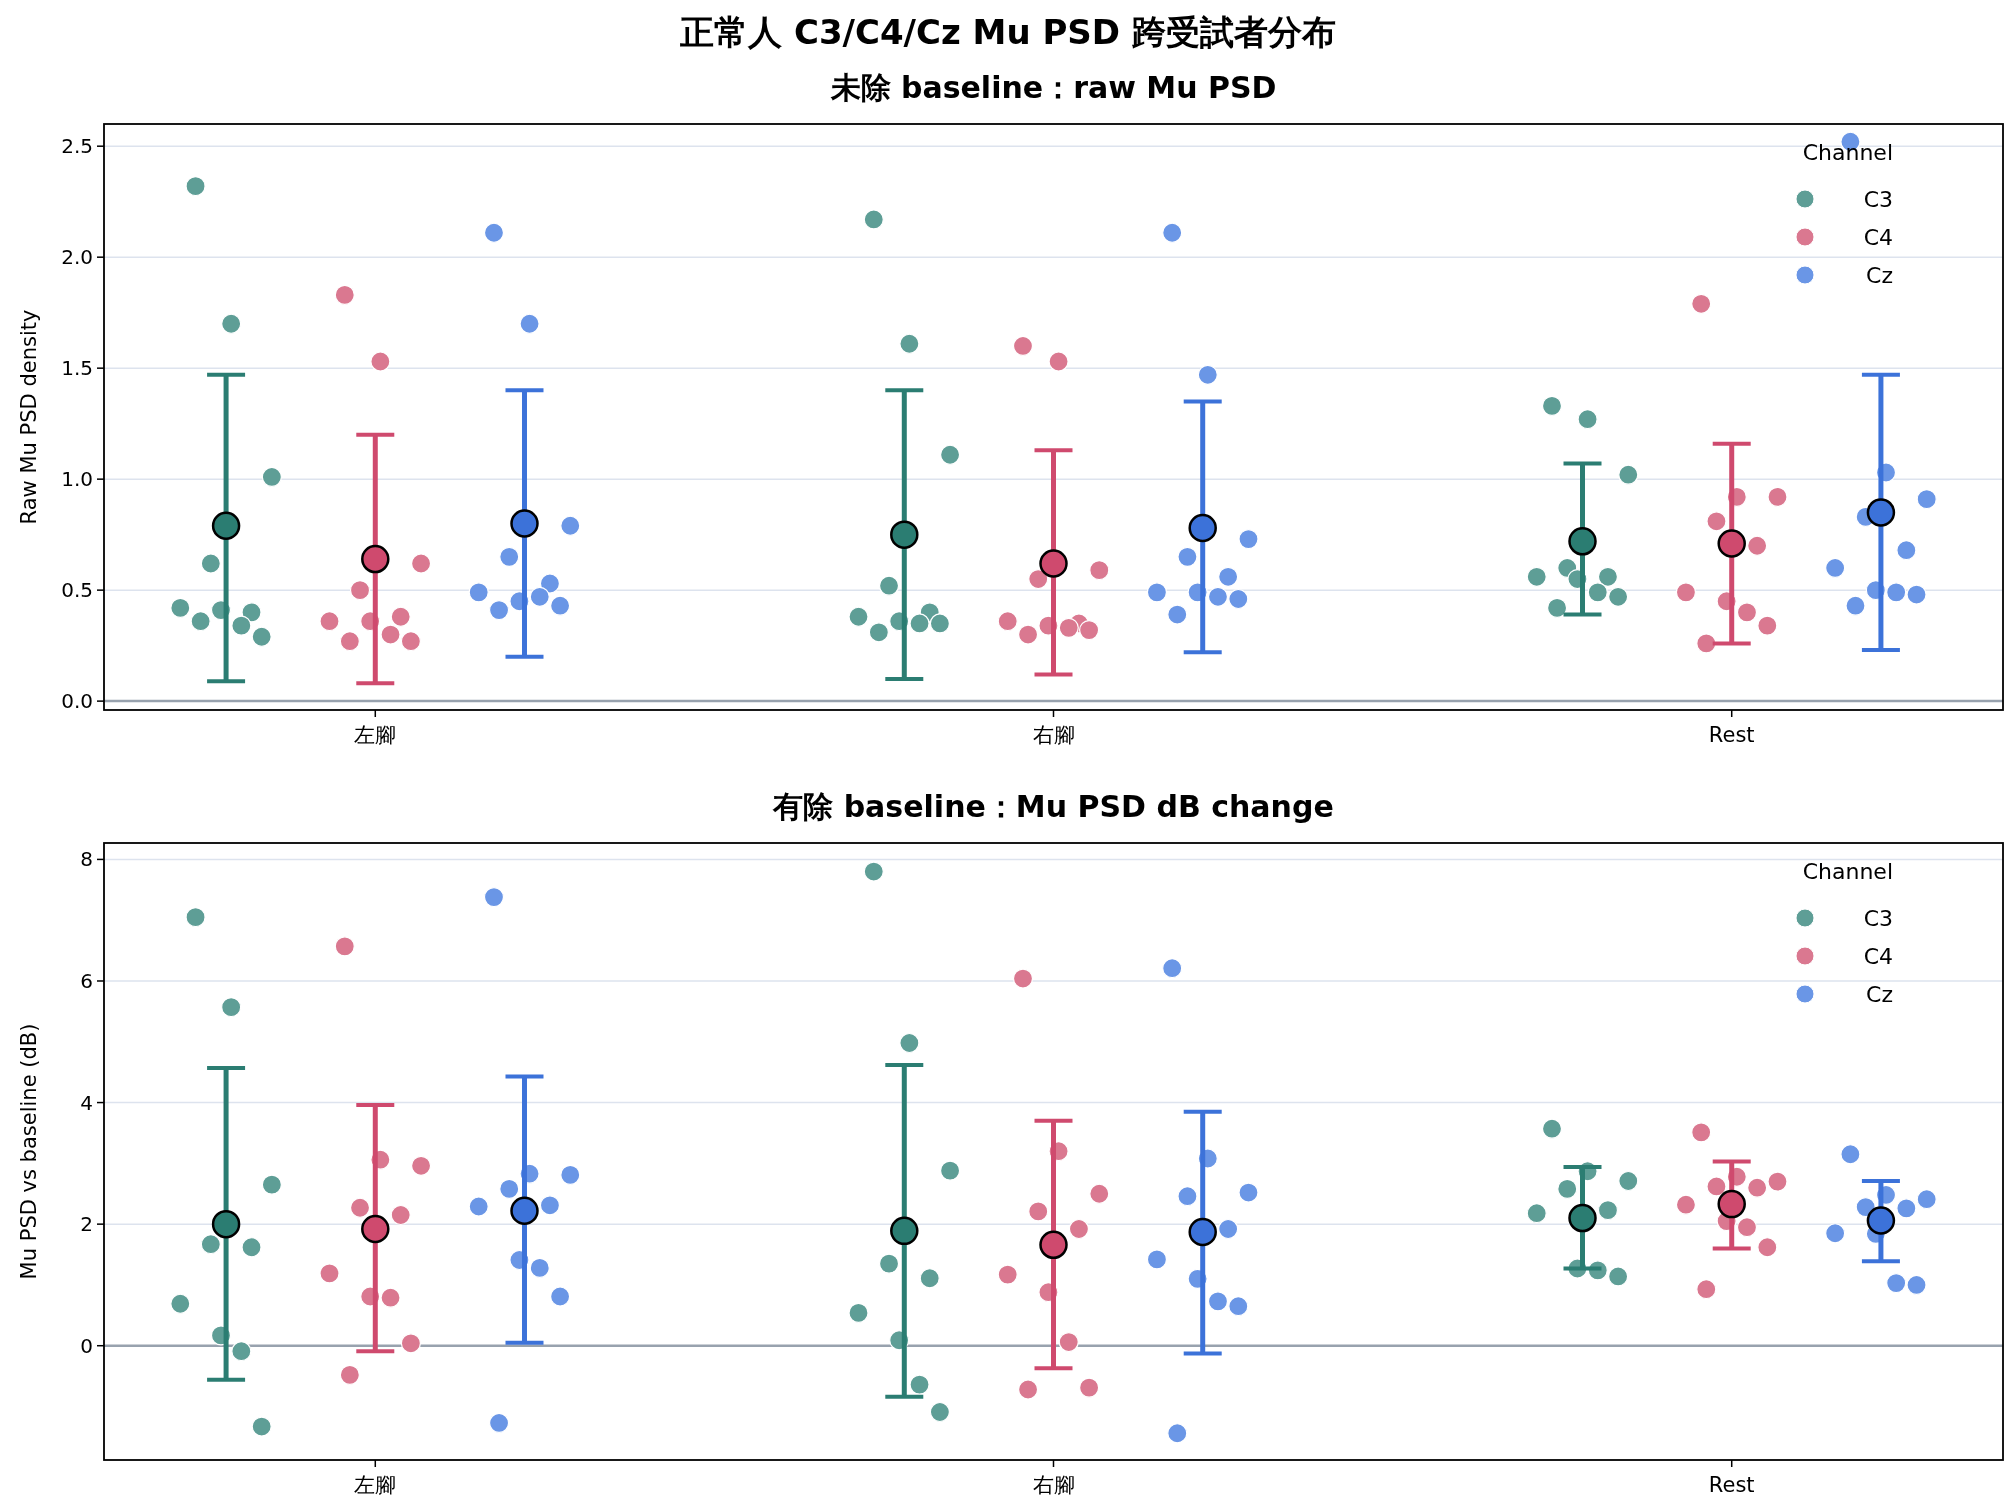 The height and width of the screenshot is (1512, 2015). What do you see at coordinates (77, 368) in the screenshot?
I see `y-tick-label: 1.5` at bounding box center [77, 368].